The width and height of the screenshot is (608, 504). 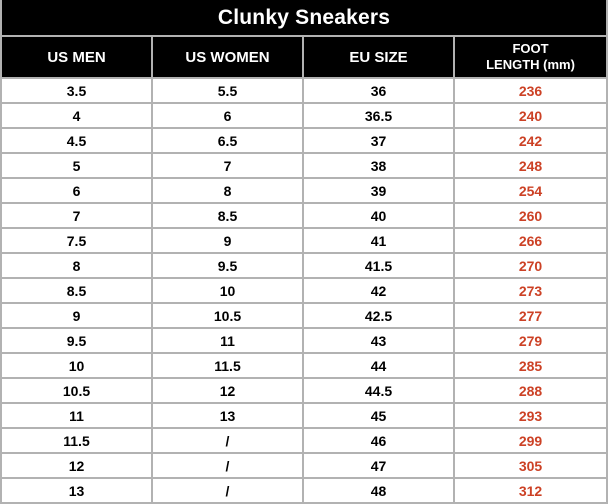 I want to click on col-header-us-women: US WOMEN, so click(x=228, y=57).